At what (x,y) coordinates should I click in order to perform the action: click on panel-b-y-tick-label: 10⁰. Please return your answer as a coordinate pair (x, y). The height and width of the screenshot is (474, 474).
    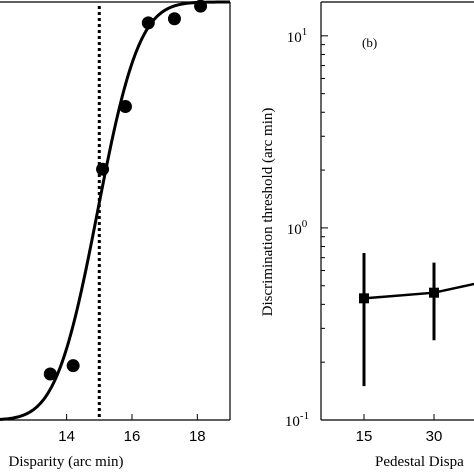
    Looking at the image, I should click on (297, 228).